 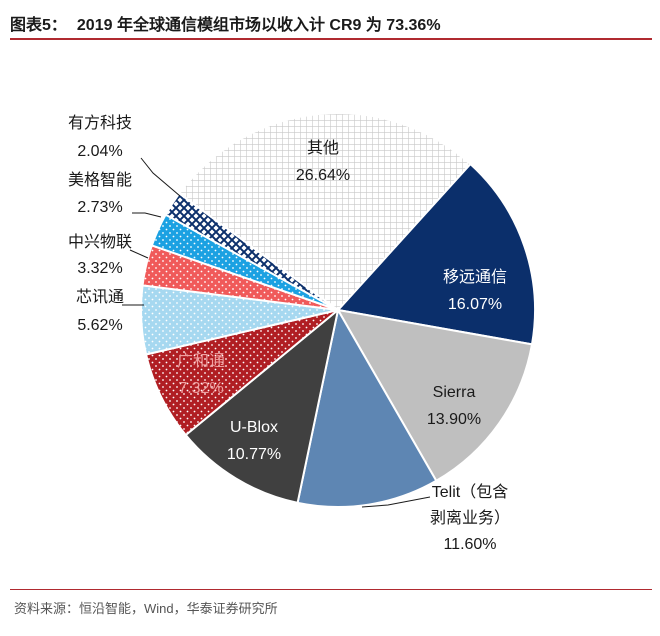 What do you see at coordinates (160, 177) in the screenshot?
I see `leader-line-youfang` at bounding box center [160, 177].